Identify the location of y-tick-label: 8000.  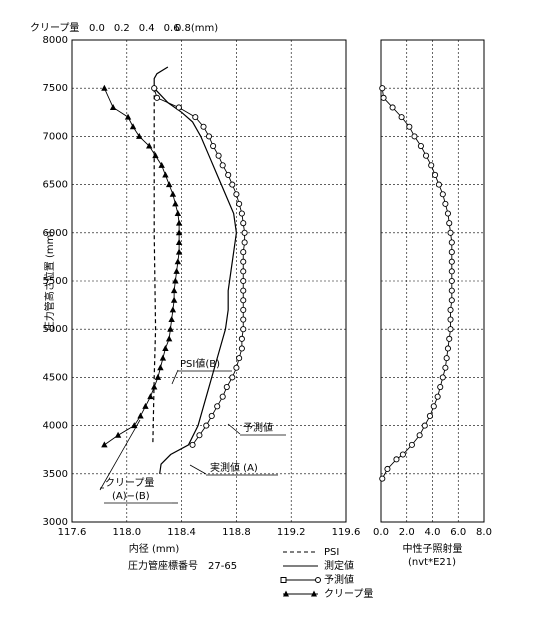
(55, 40).